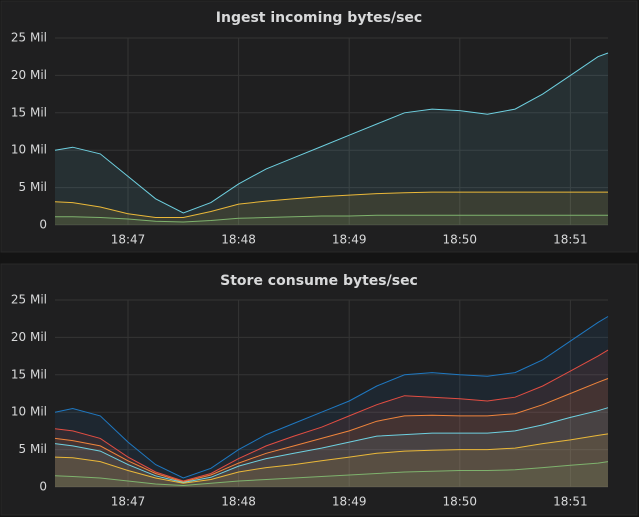 The width and height of the screenshot is (639, 517). What do you see at coordinates (319, 18) in the screenshot?
I see `panel-title: Ingest incoming bytes/sec` at bounding box center [319, 18].